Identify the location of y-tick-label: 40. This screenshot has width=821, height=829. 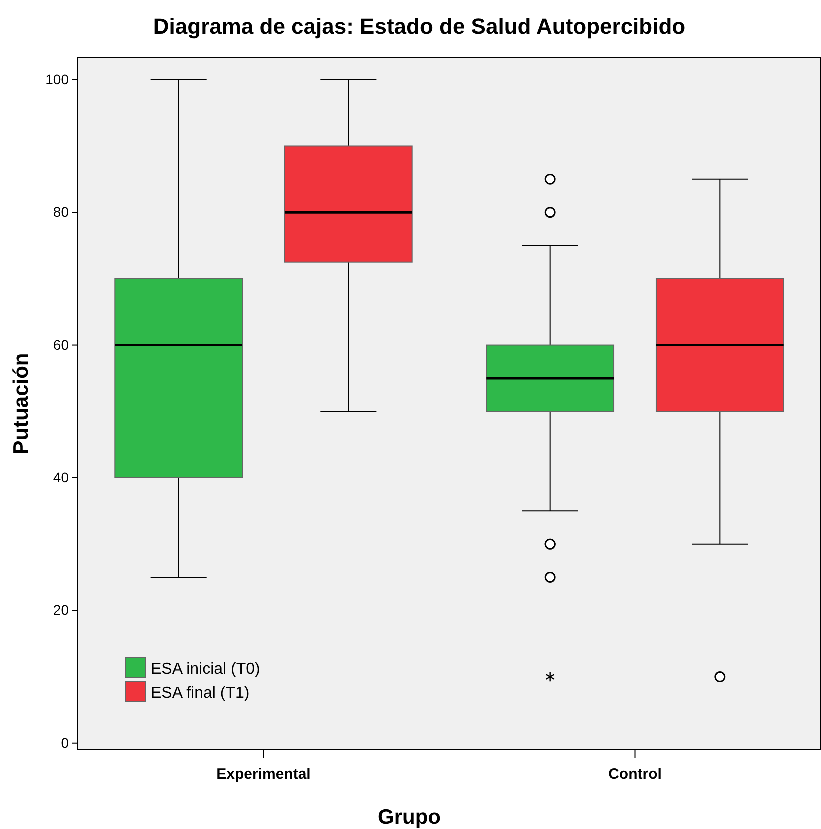
(61, 477).